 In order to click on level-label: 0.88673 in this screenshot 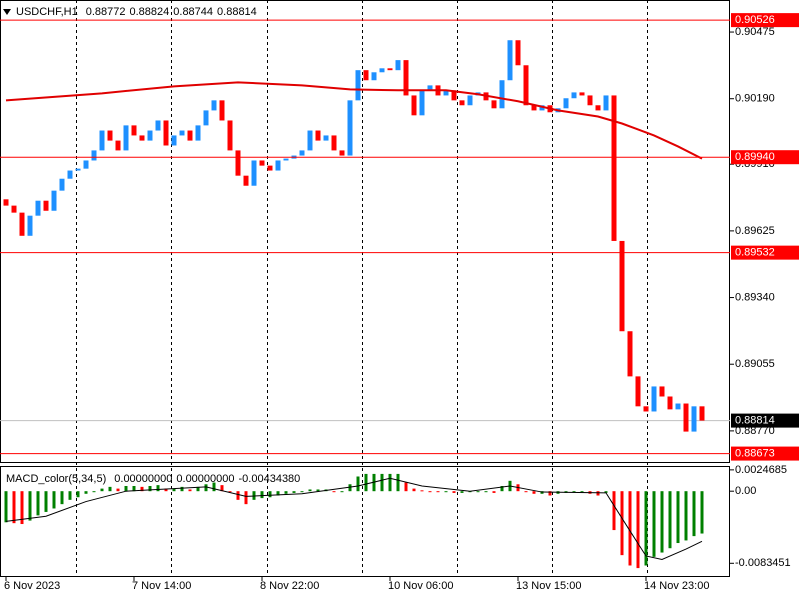, I will do `click(755, 453)`.